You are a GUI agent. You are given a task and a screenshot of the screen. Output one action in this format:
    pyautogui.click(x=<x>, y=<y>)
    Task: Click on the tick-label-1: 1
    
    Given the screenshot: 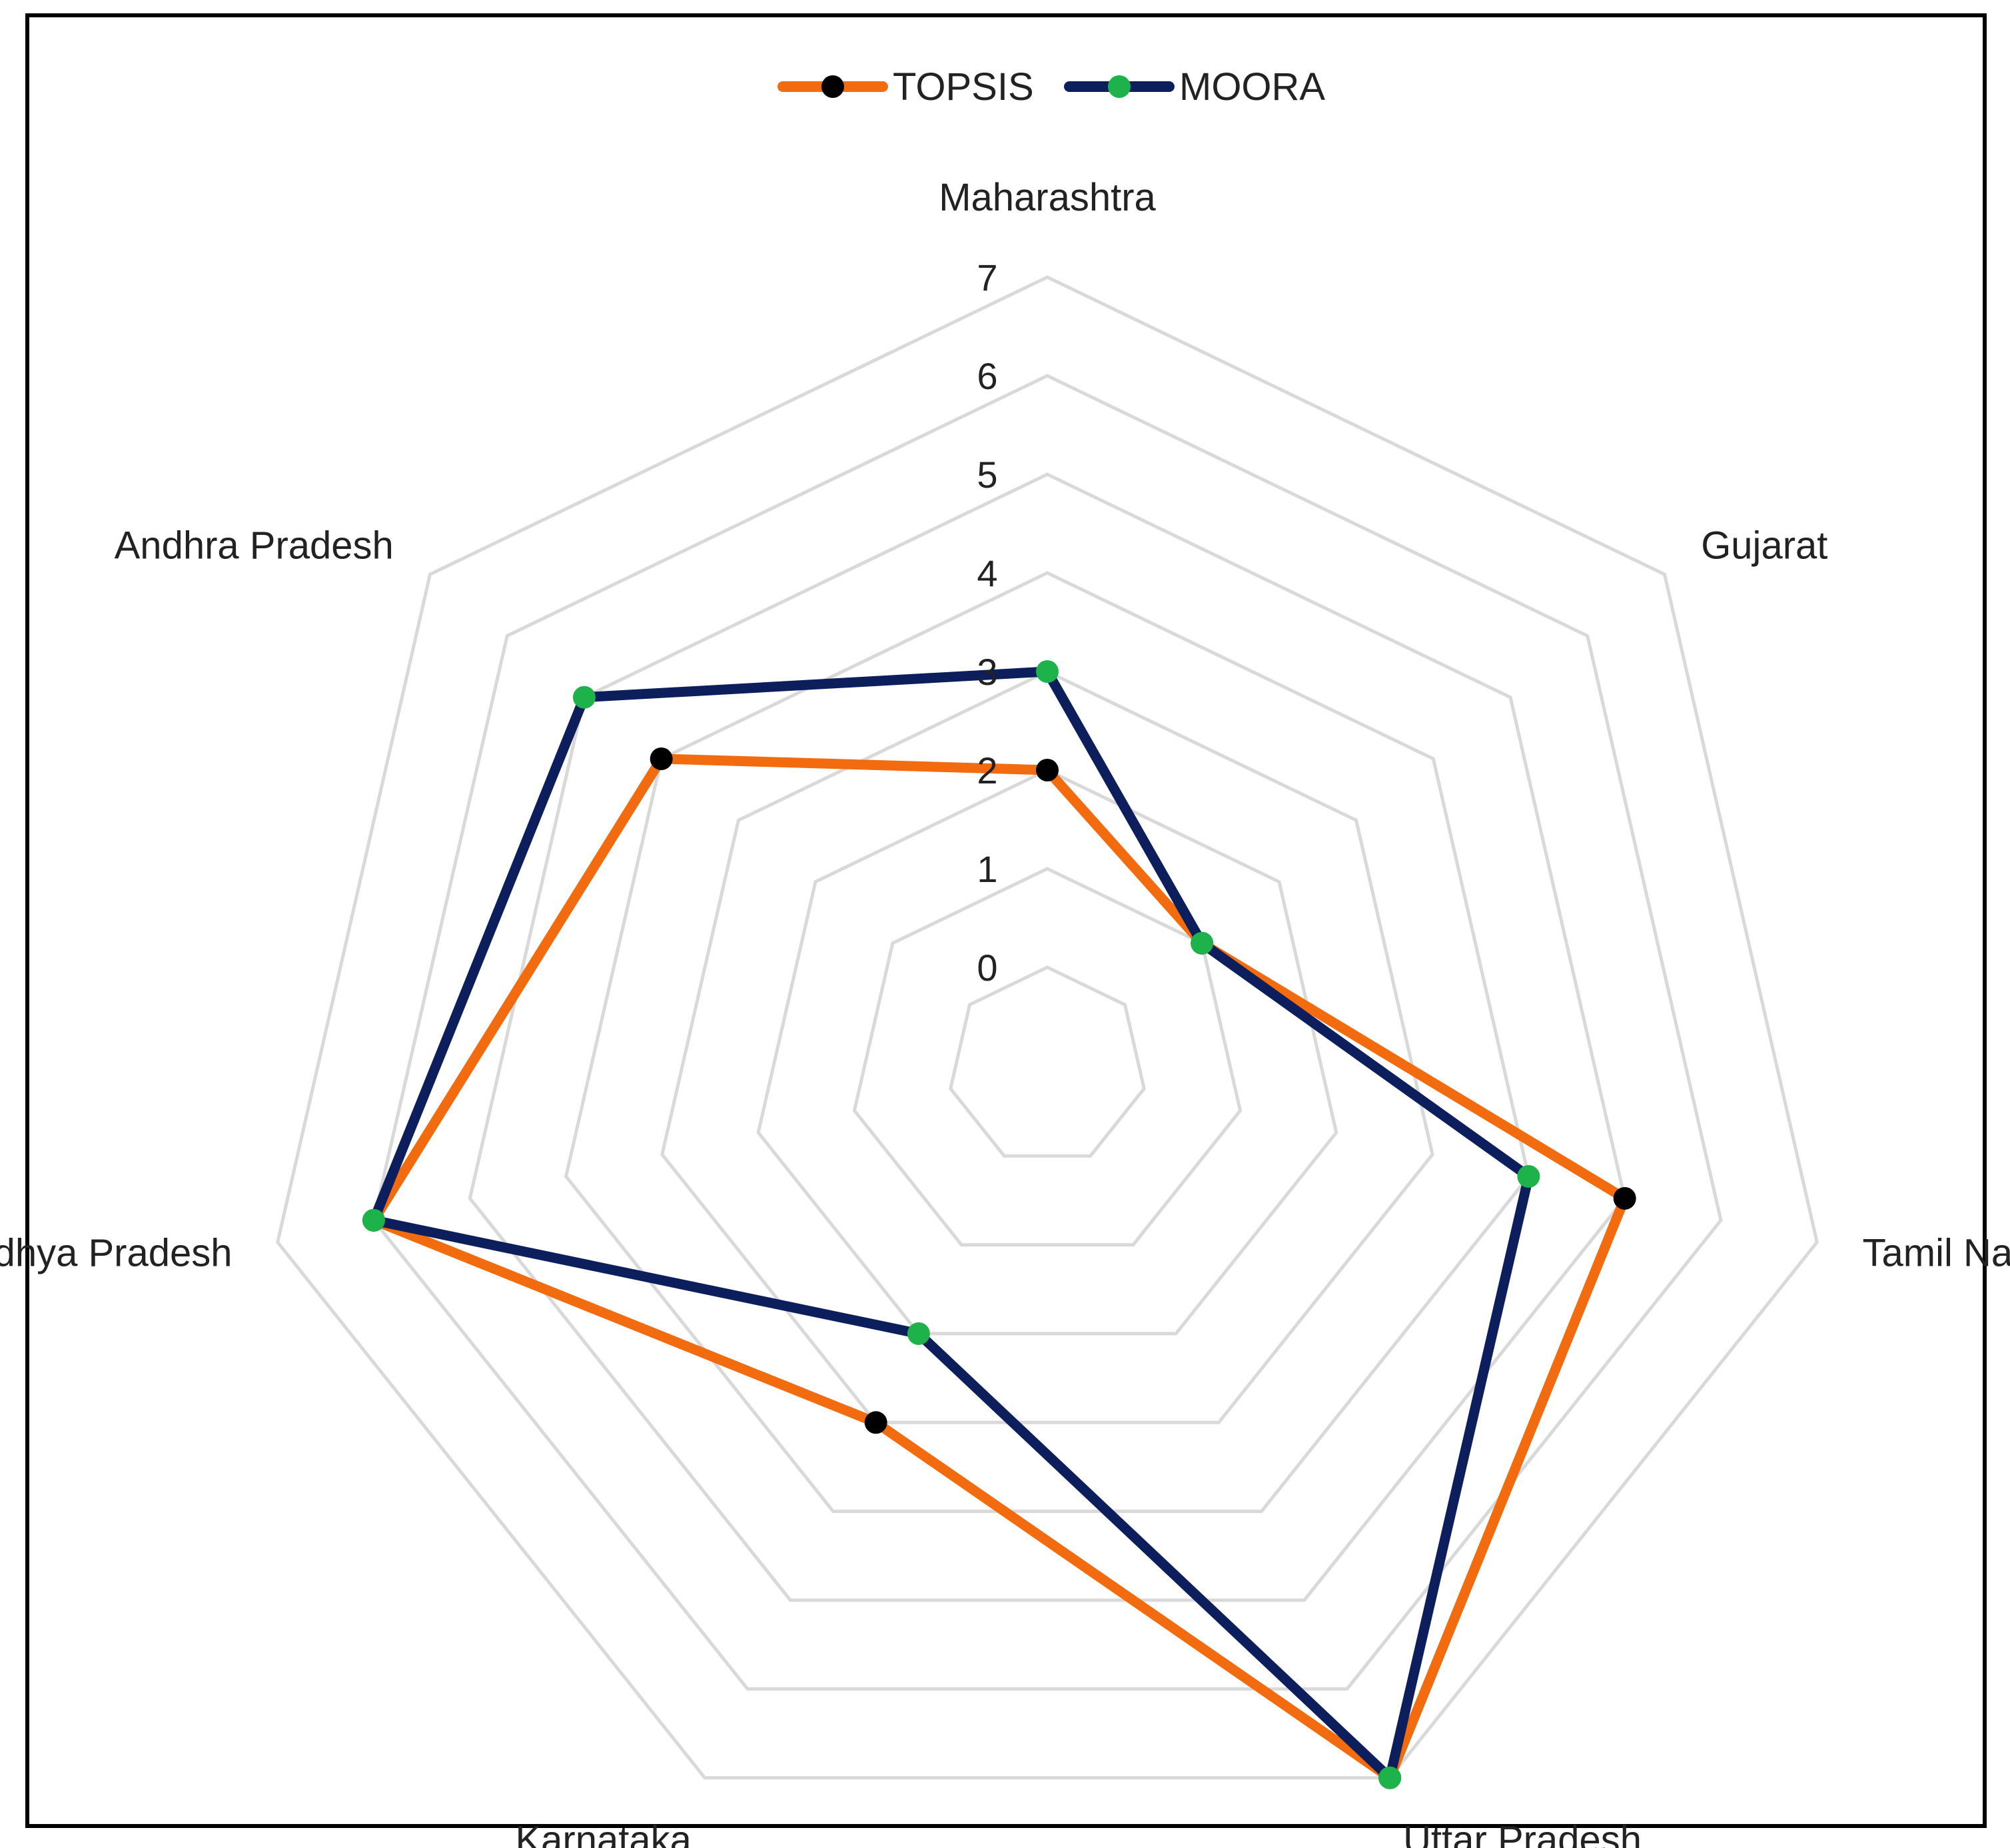 What is the action you would take?
    pyautogui.click(x=987, y=869)
    